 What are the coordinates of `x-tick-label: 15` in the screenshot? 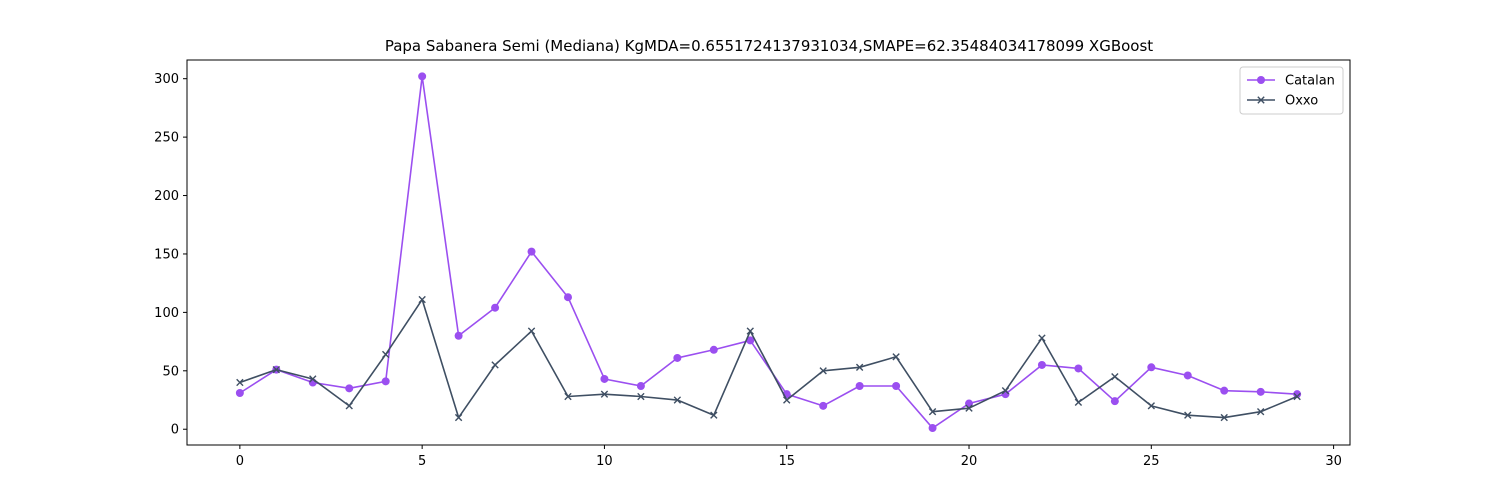 It's located at (786, 461).